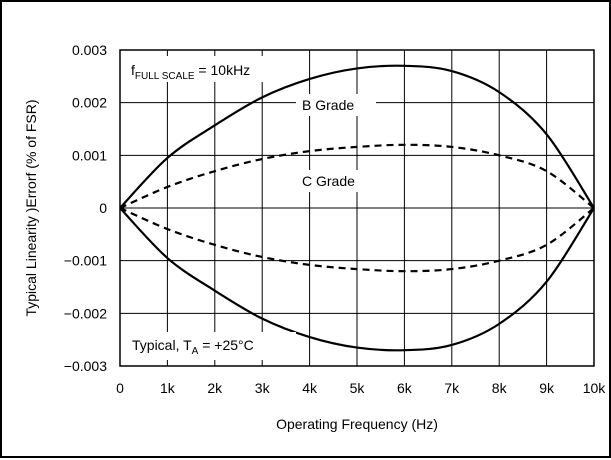 The width and height of the screenshot is (611, 460). I want to click on typical-annotation: Typical, TA = +25°C, so click(193, 347).